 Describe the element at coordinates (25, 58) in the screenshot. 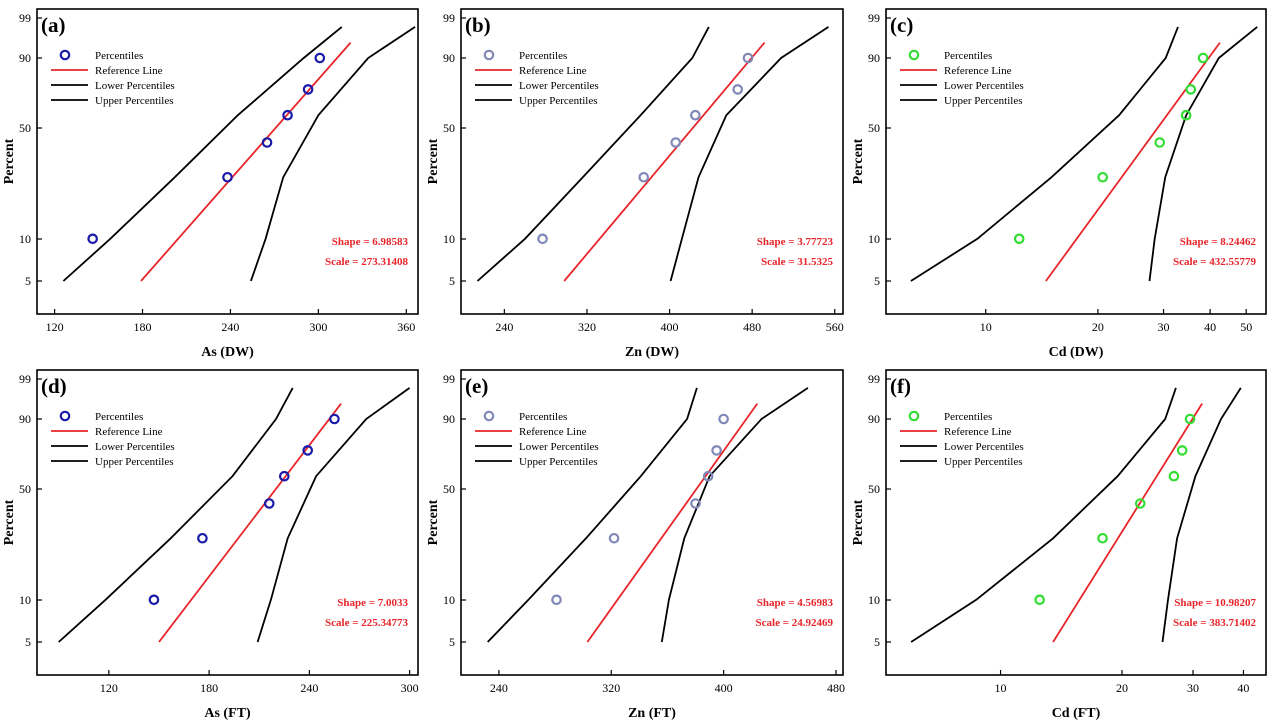

I see `y-tick-label-a: 90` at that location.